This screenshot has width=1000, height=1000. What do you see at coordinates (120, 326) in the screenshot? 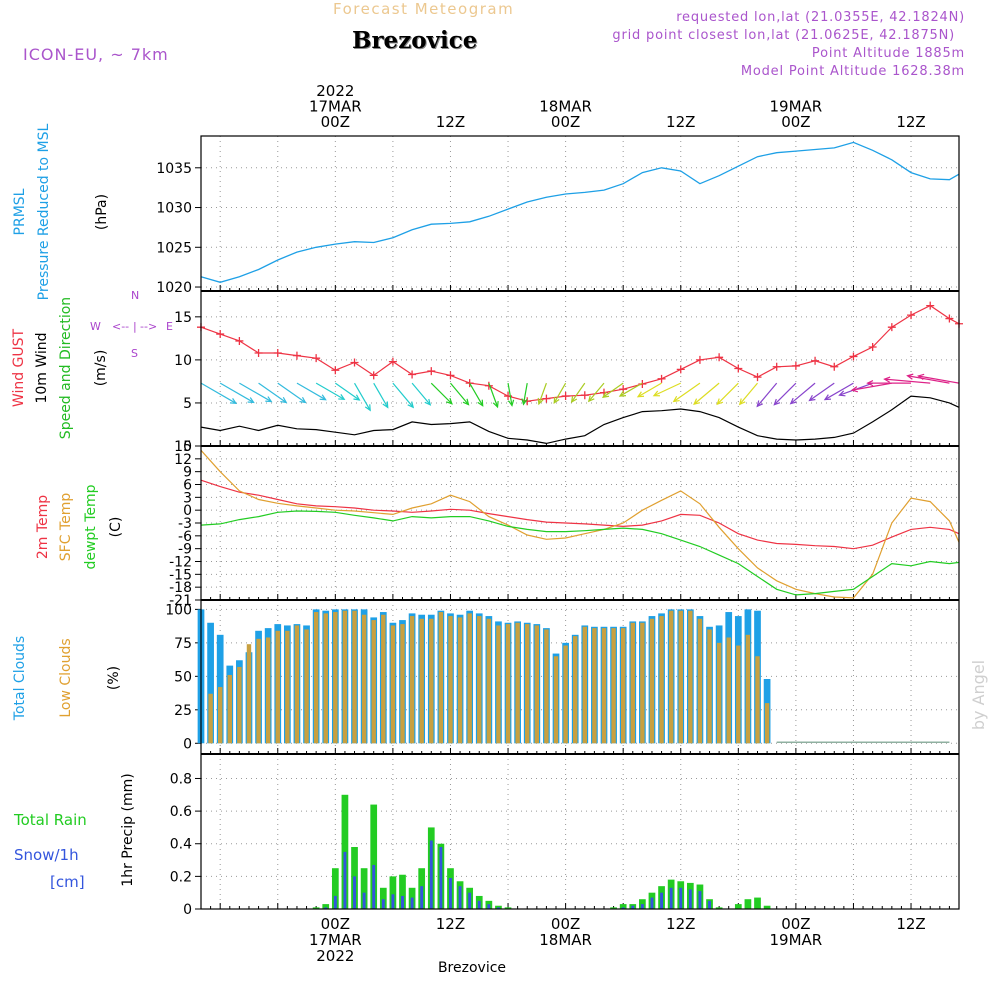
I see `compass-arrow-left: <--` at bounding box center [120, 326].